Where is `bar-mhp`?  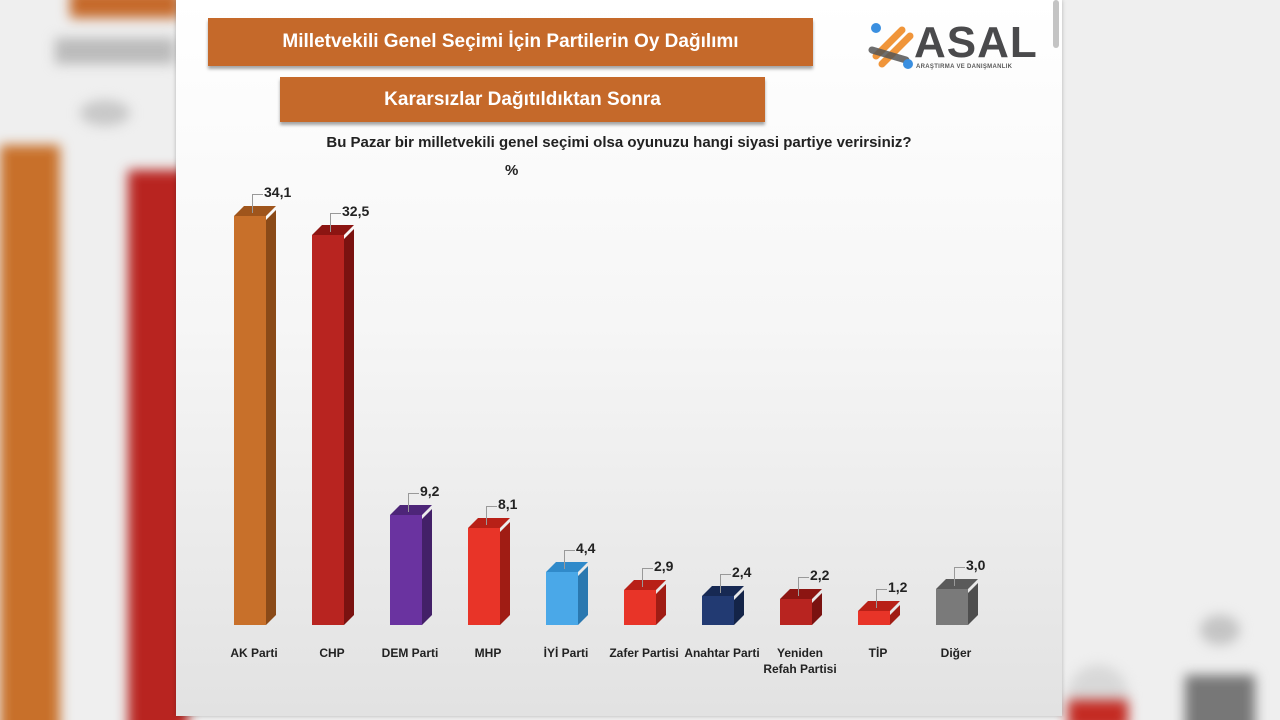
bar-mhp is located at coordinates (489, 571).